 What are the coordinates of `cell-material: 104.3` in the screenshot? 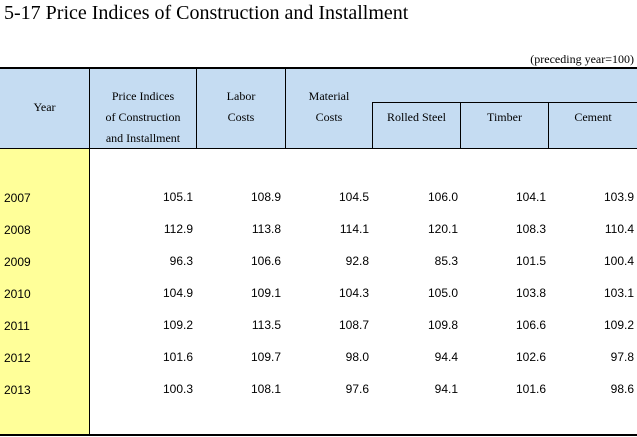 It's located at (353, 293).